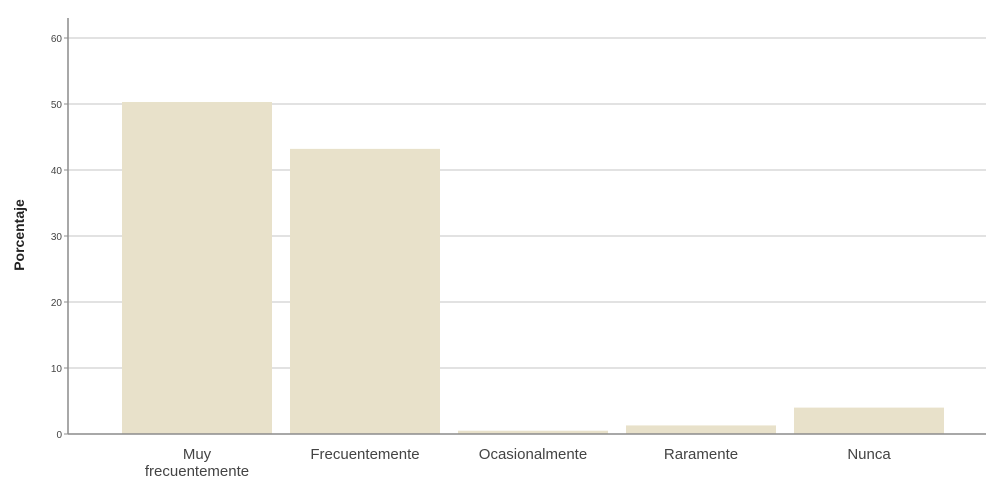  What do you see at coordinates (59, 435) in the screenshot?
I see `y-tick-label: 0` at bounding box center [59, 435].